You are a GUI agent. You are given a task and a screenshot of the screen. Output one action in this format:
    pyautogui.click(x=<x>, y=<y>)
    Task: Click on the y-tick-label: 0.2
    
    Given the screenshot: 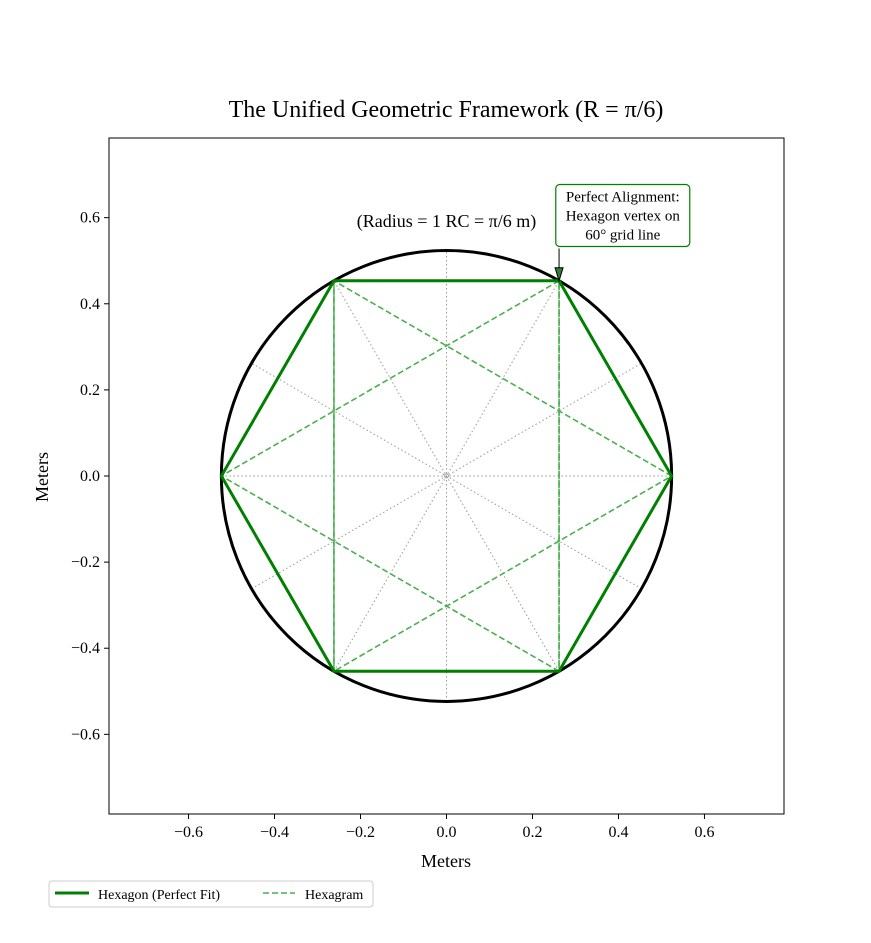 What is the action you would take?
    pyautogui.click(x=90, y=390)
    